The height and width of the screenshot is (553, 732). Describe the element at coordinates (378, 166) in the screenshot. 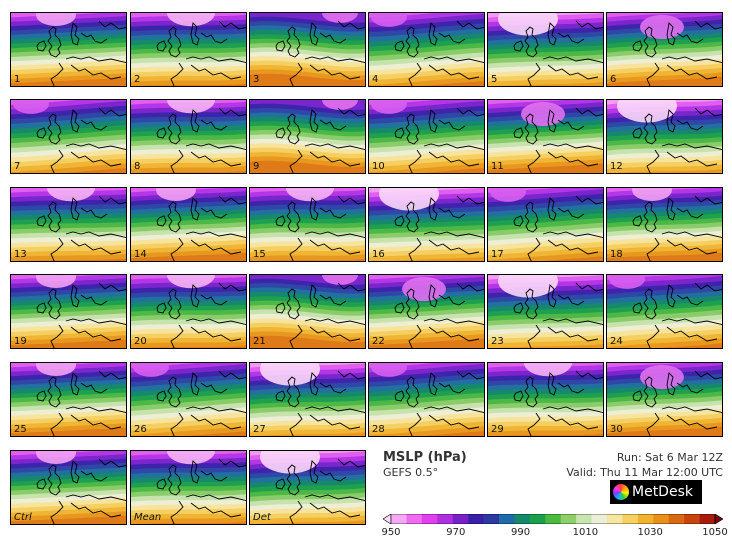

I see `panel-label: 10` at that location.